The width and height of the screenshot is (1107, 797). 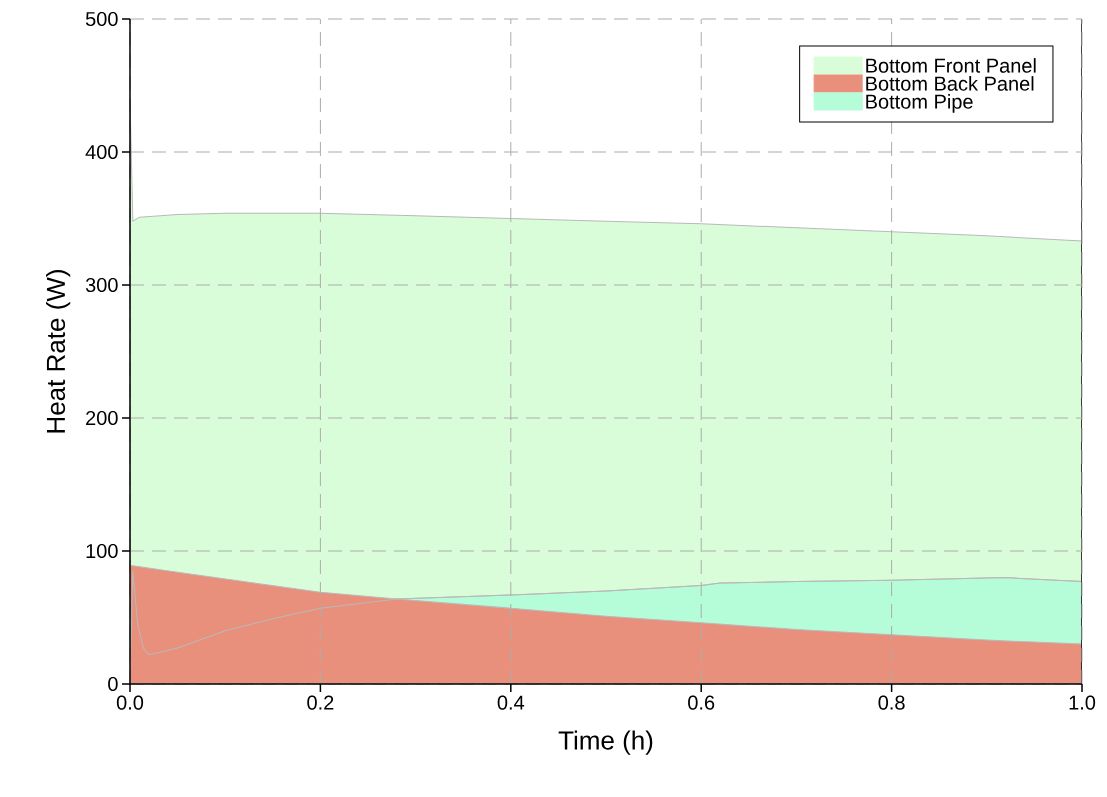 What do you see at coordinates (919, 103) in the screenshot?
I see `legend-label: Bottom Pipe` at bounding box center [919, 103].